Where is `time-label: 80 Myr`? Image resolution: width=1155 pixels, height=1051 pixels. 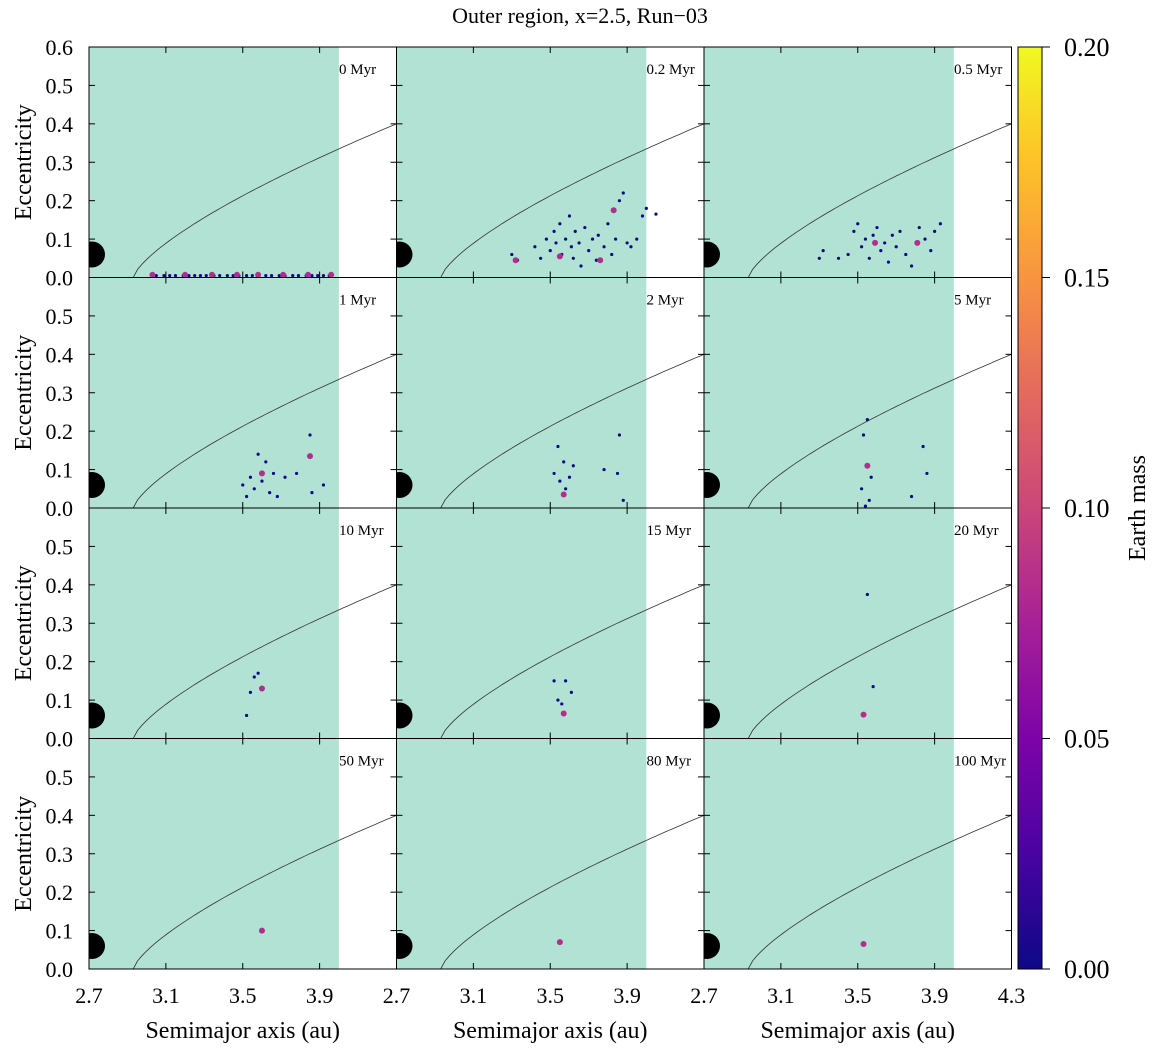
time-label: 80 Myr is located at coordinates (669, 762).